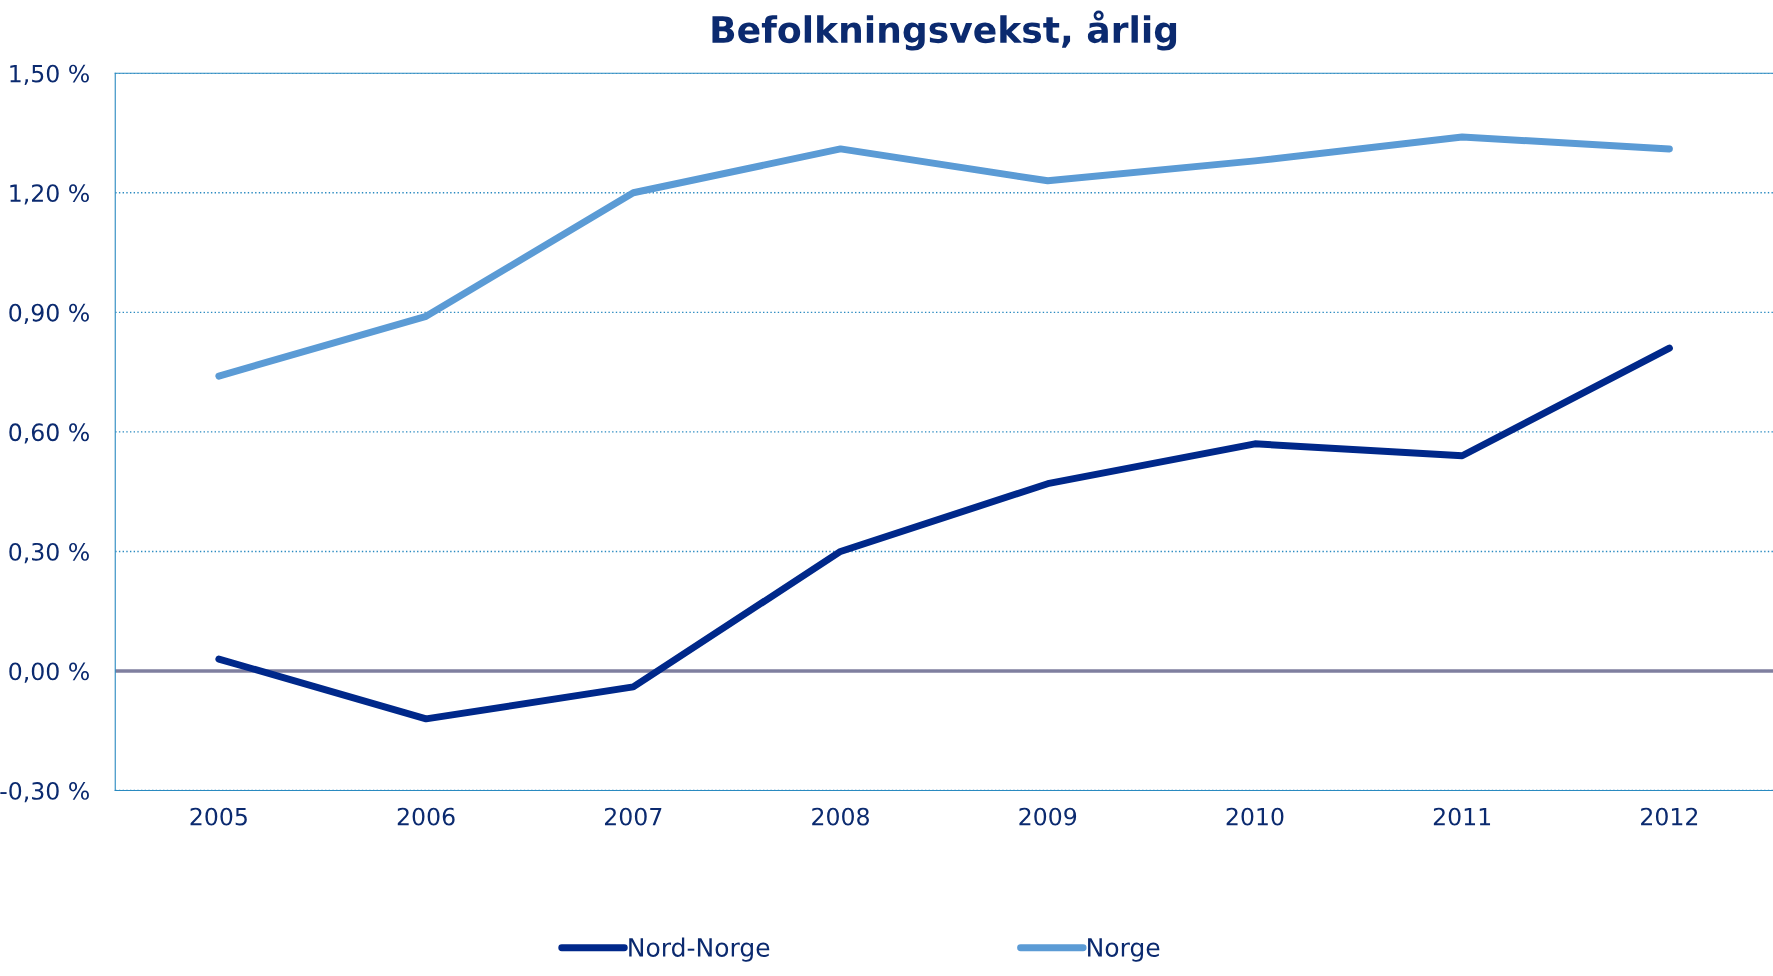 The width and height of the screenshot is (1773, 976). What do you see at coordinates (49, 433) in the screenshot?
I see `y-tick-label: 0,60 %` at bounding box center [49, 433].